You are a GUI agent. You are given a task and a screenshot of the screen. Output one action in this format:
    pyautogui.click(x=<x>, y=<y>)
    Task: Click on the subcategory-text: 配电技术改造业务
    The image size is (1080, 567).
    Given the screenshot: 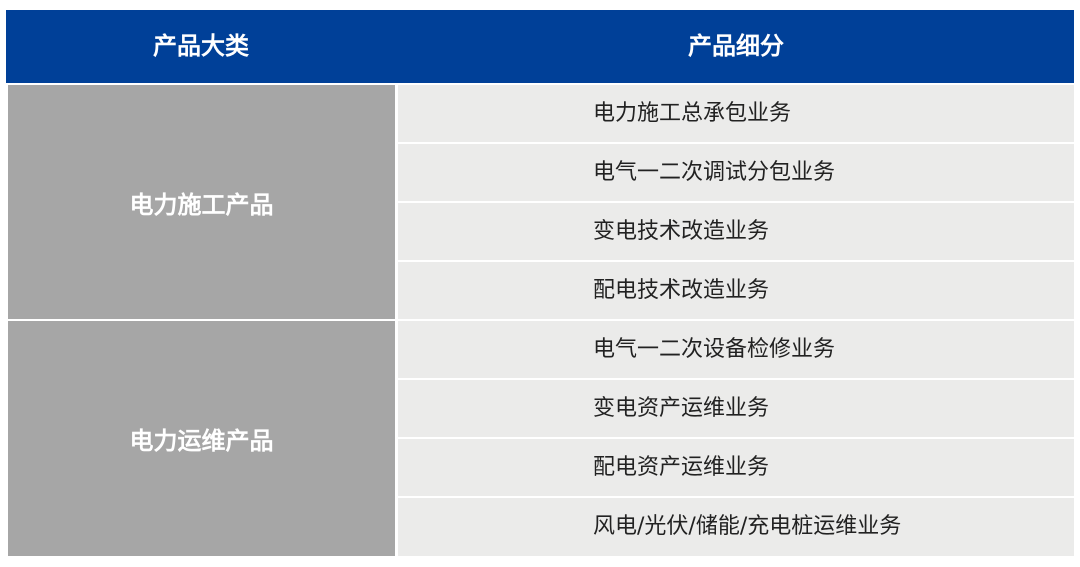 What is the action you would take?
    pyautogui.click(x=681, y=290)
    